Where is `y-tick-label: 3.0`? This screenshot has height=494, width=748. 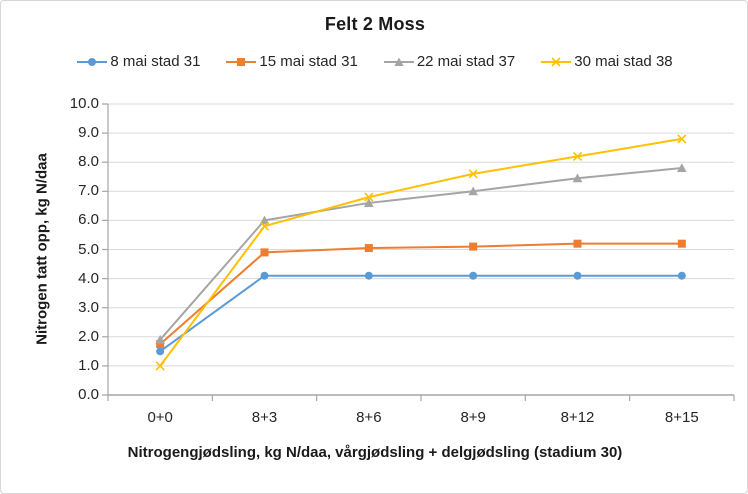 y-tick-label: 3.0 is located at coordinates (88, 307).